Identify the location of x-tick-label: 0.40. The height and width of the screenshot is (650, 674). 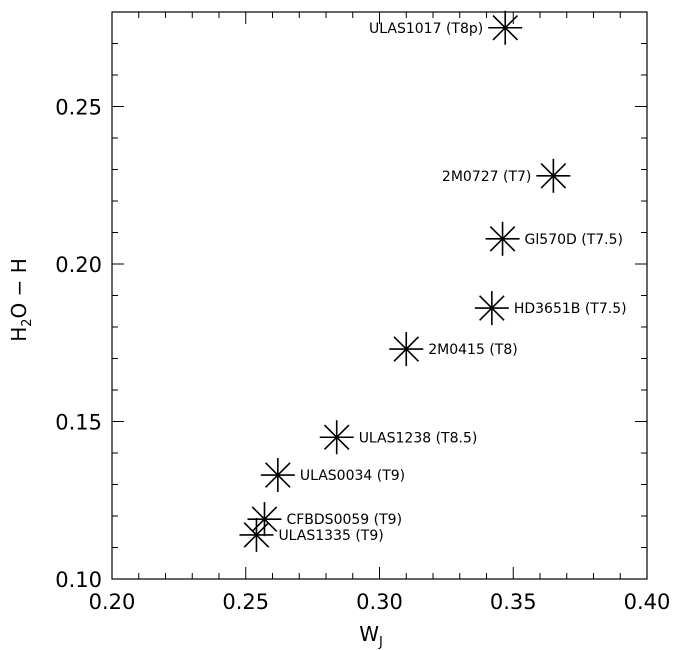
(647, 602).